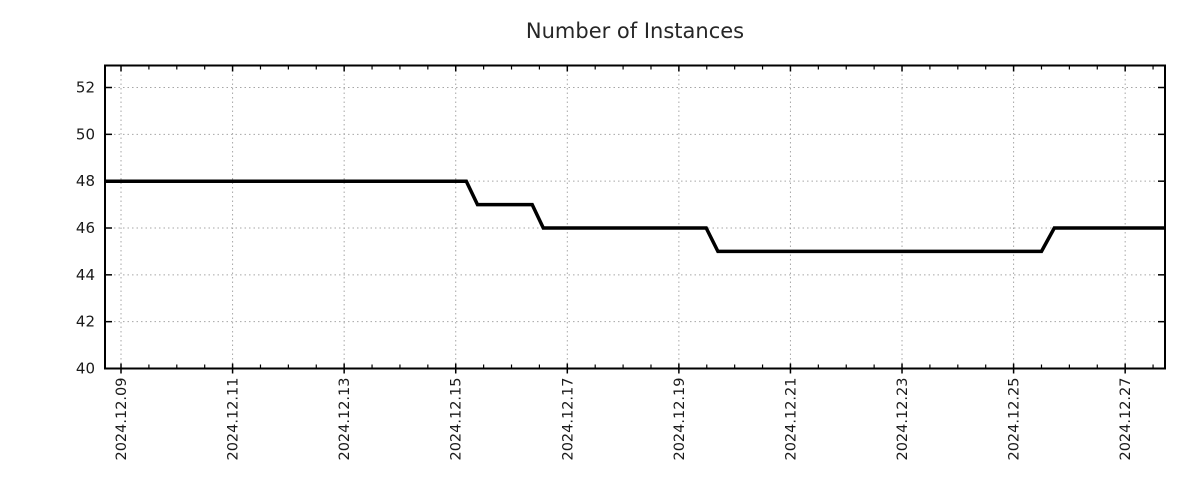 This screenshot has width=1200, height=500. I want to click on x-tick-label: 2024.12.17, so click(568, 419).